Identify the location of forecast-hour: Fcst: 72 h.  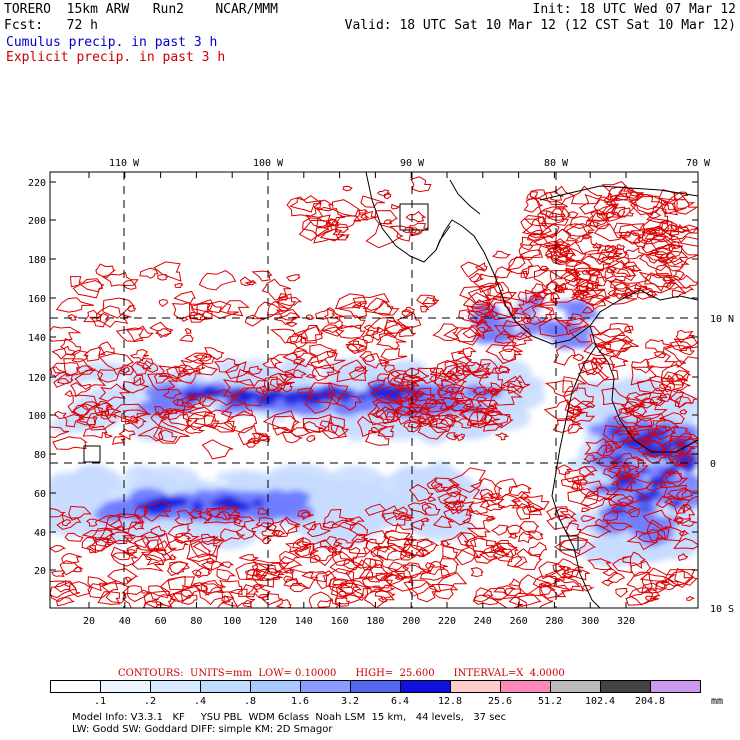
(51, 25).